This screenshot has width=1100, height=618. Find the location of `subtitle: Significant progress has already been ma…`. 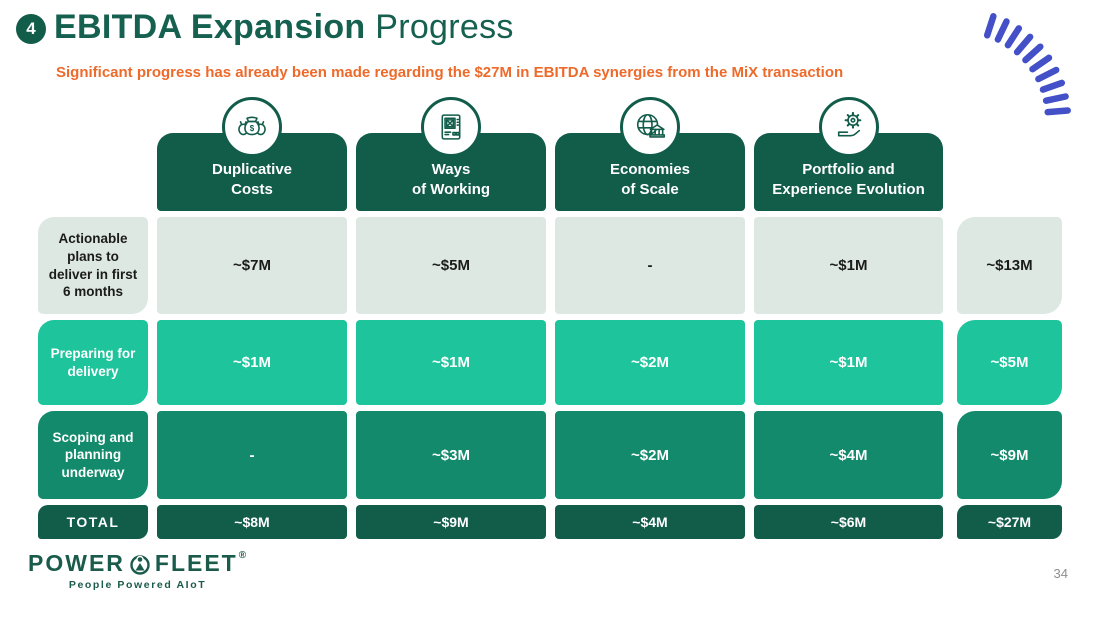

subtitle: Significant progress has already been ma… is located at coordinates (450, 72).